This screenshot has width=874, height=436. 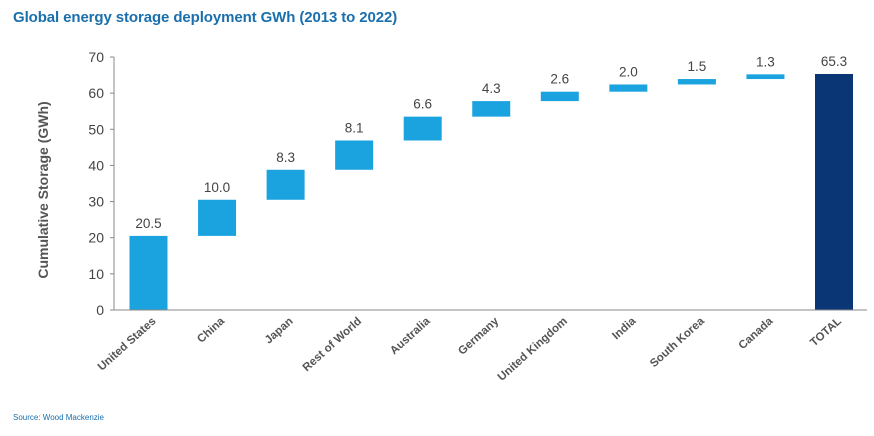 I want to click on y-tick-label: 60, so click(x=96, y=93).